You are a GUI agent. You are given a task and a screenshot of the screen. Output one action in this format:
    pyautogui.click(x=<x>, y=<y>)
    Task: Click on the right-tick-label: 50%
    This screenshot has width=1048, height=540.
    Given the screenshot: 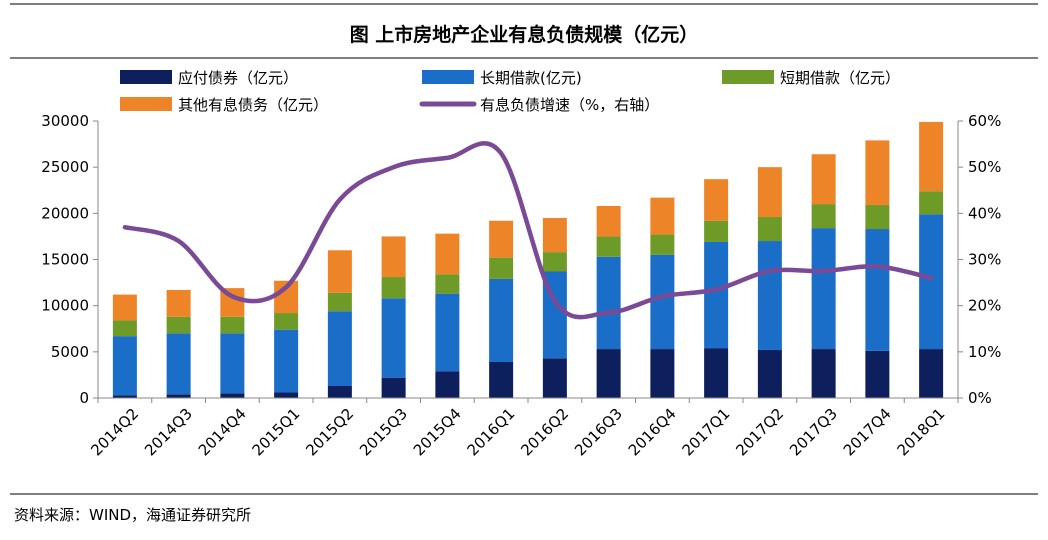 What is the action you would take?
    pyautogui.click(x=984, y=167)
    